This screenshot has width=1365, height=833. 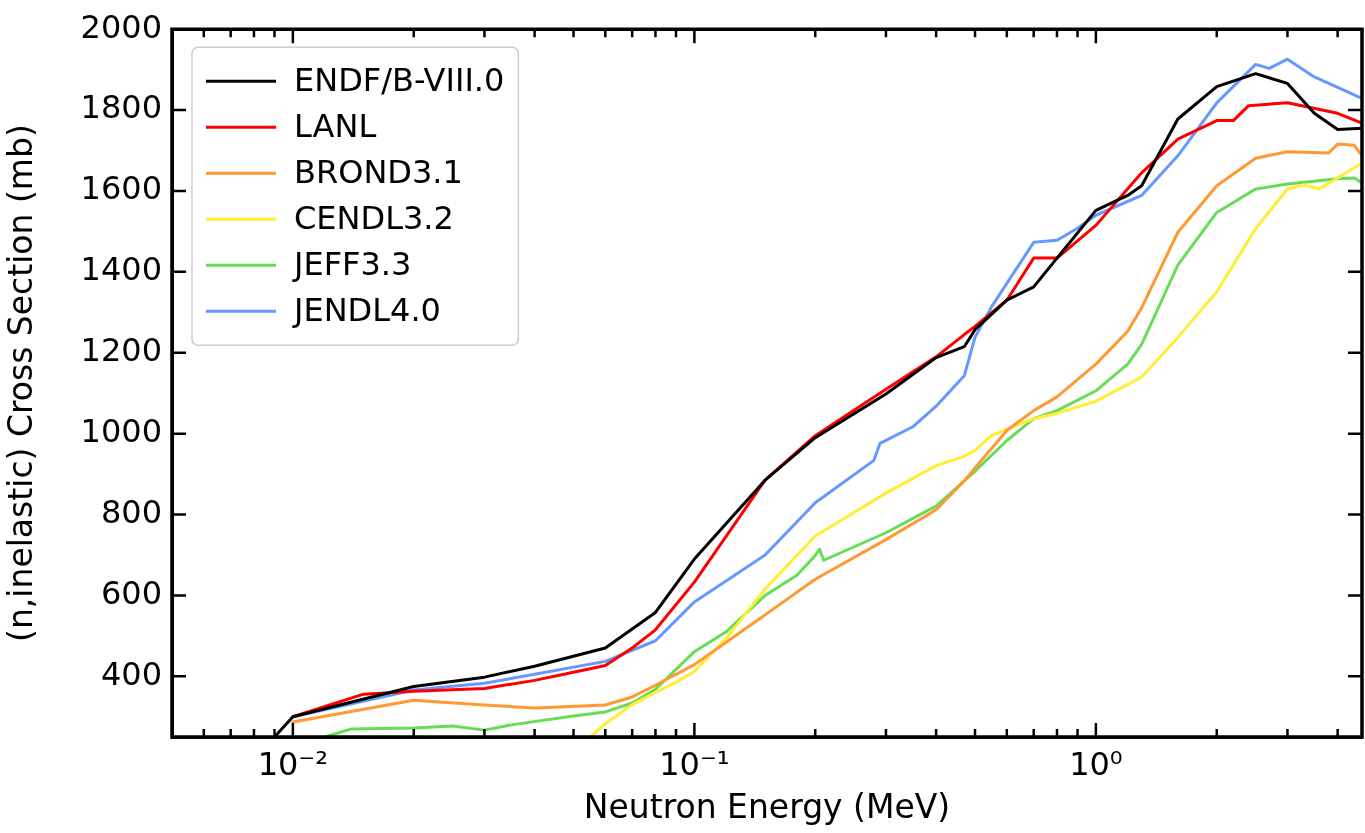 I want to click on legend-label: JEFF3.3, so click(x=352, y=263).